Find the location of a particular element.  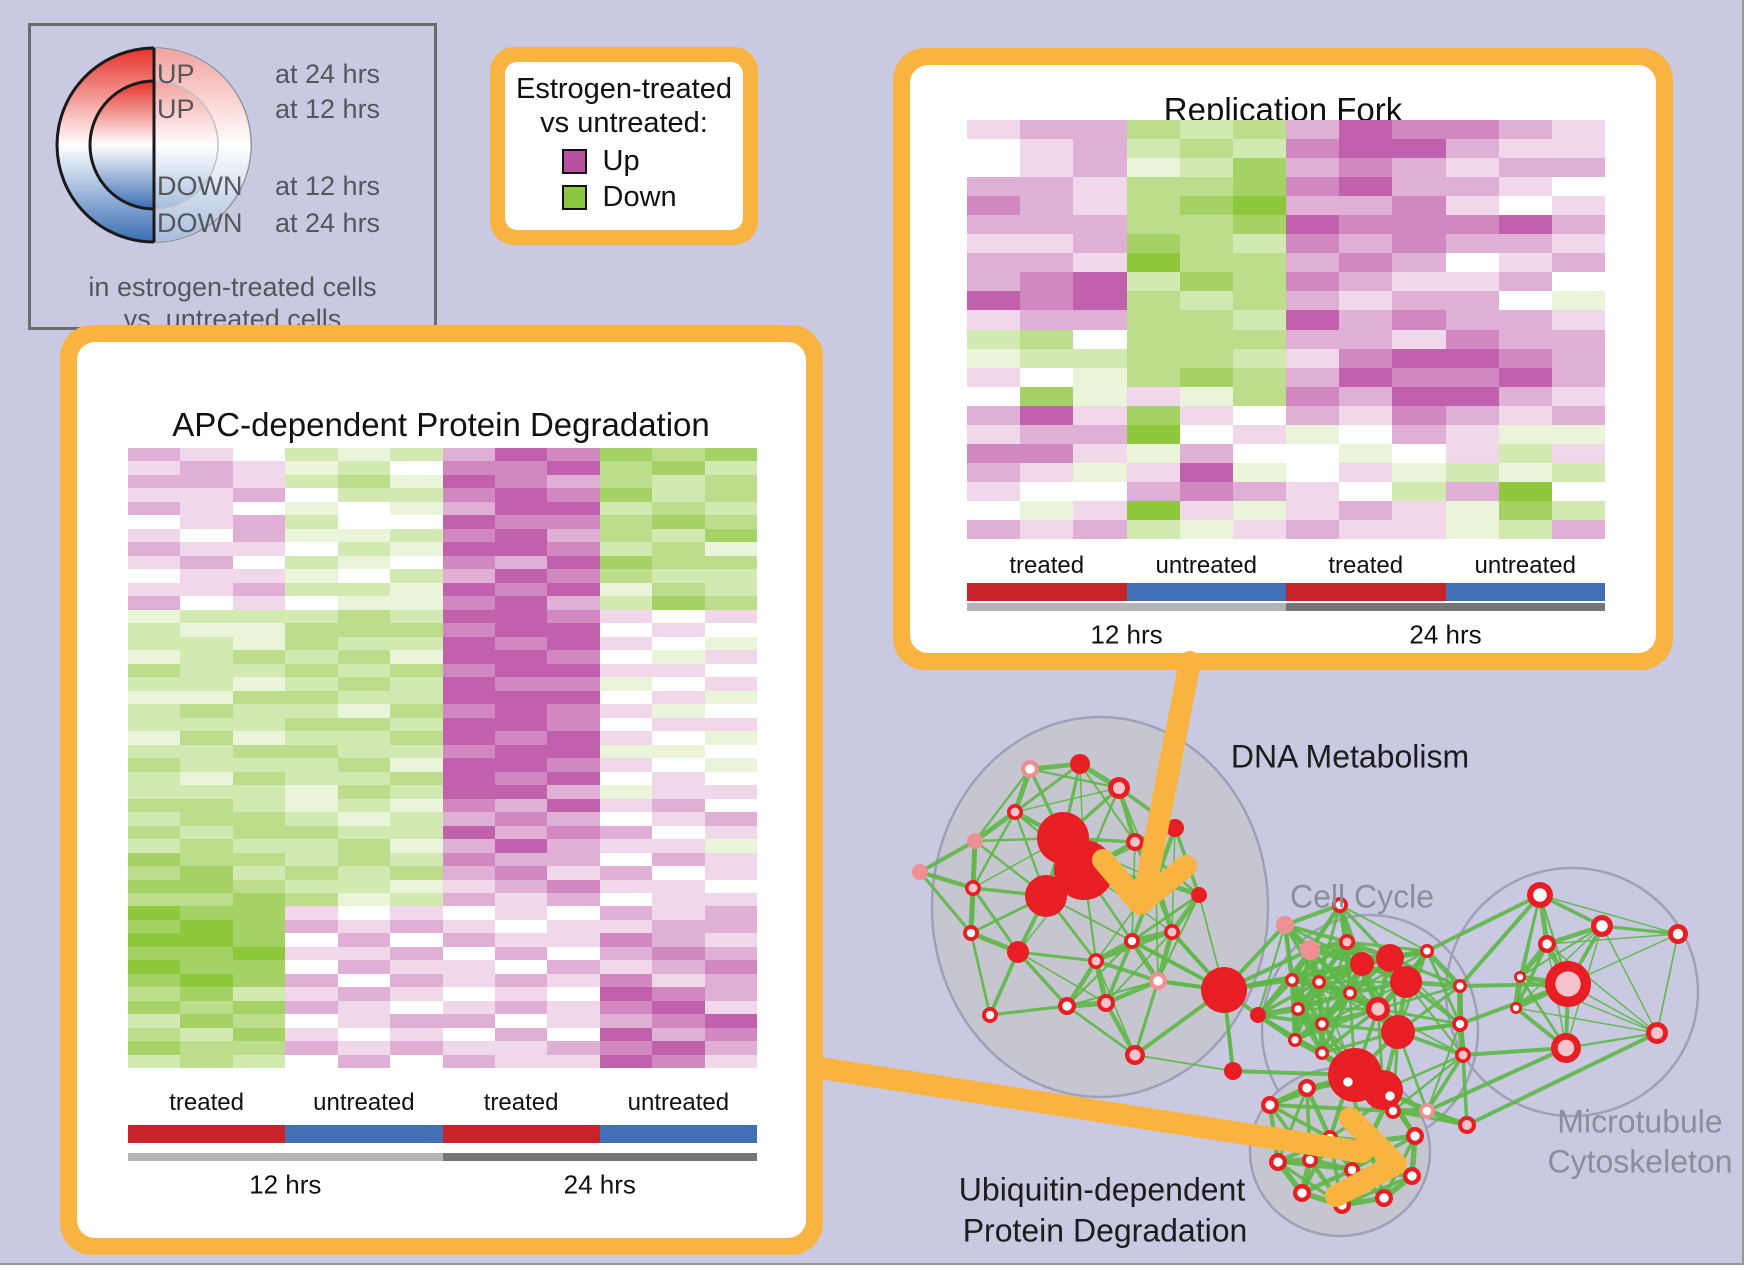

time-bar is located at coordinates (599, 1157).